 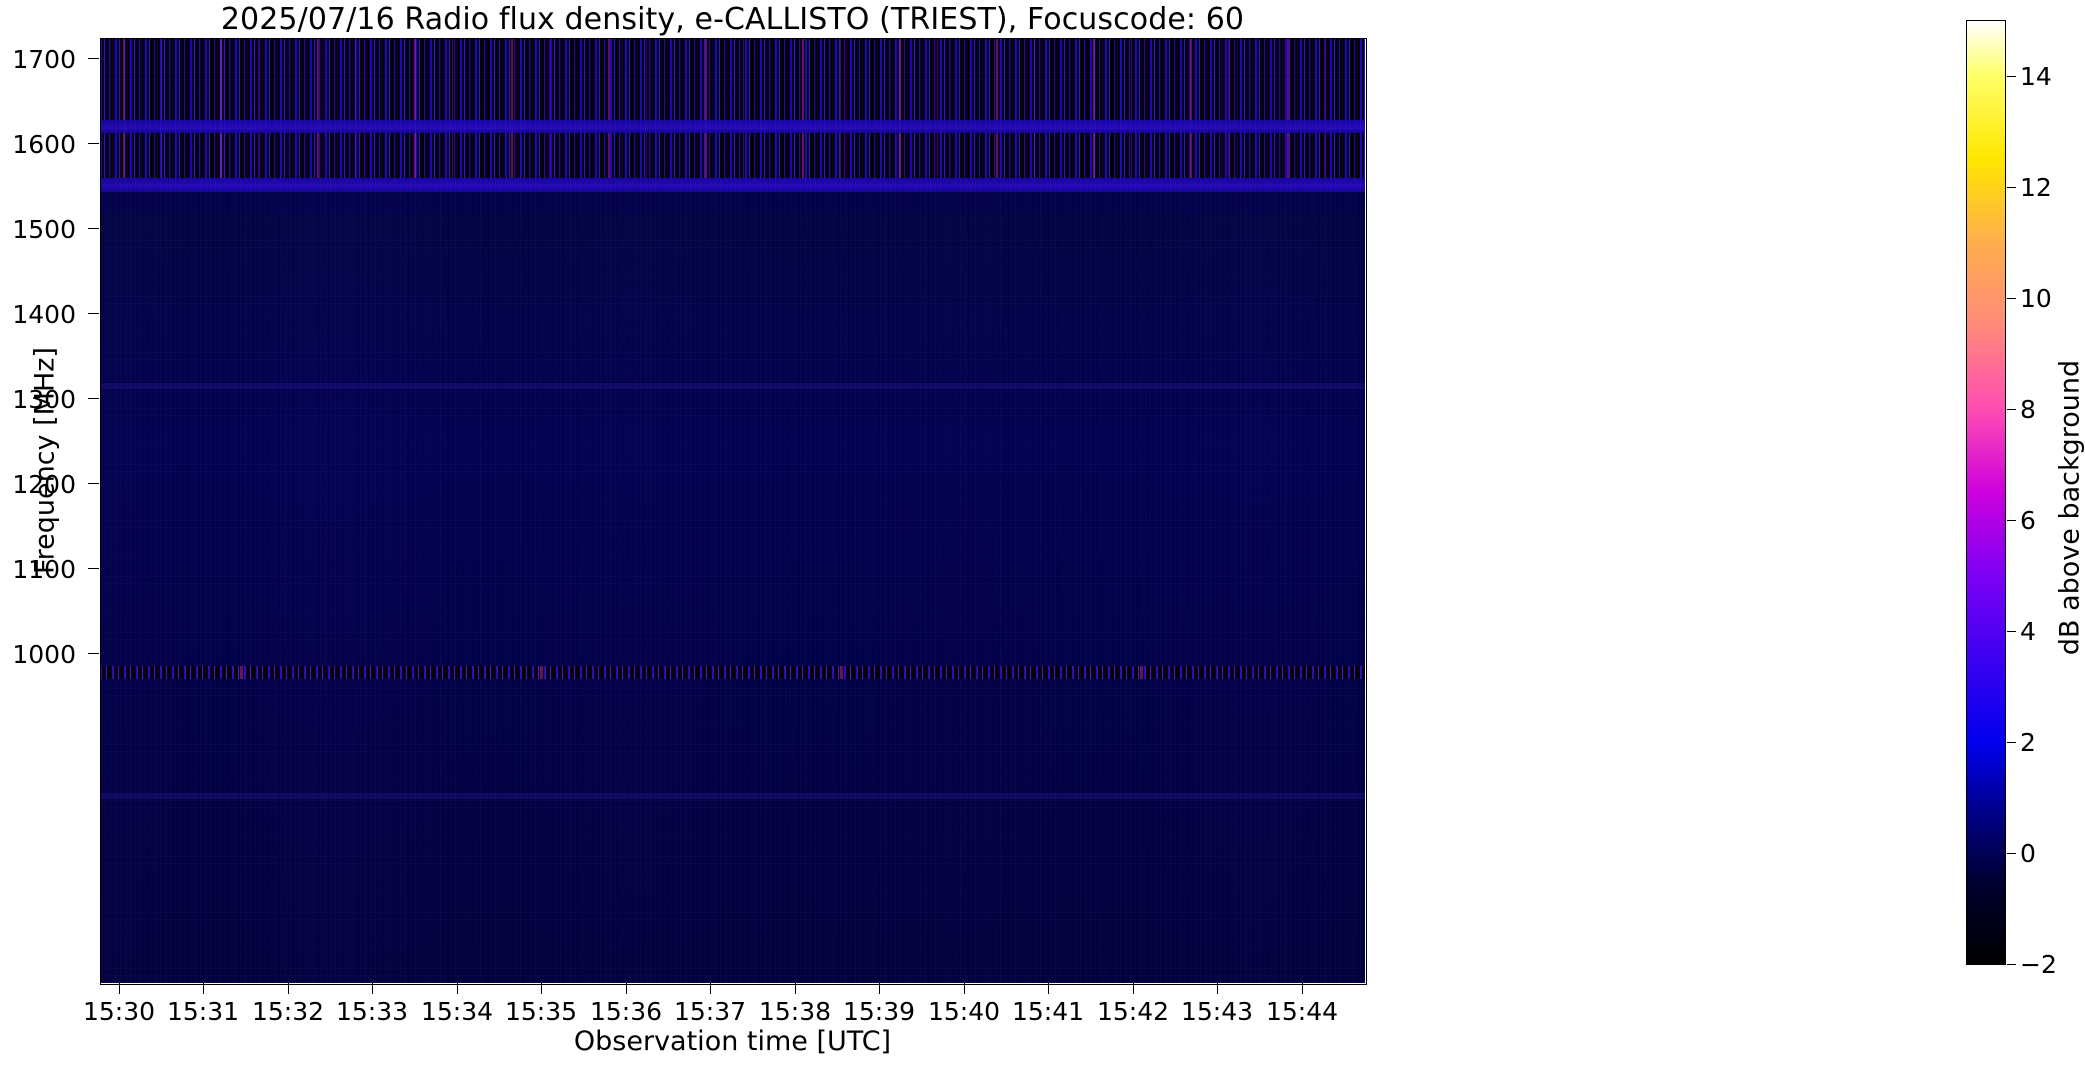 What do you see at coordinates (2028, 631) in the screenshot?
I see `colorbar-tick-label: 4` at bounding box center [2028, 631].